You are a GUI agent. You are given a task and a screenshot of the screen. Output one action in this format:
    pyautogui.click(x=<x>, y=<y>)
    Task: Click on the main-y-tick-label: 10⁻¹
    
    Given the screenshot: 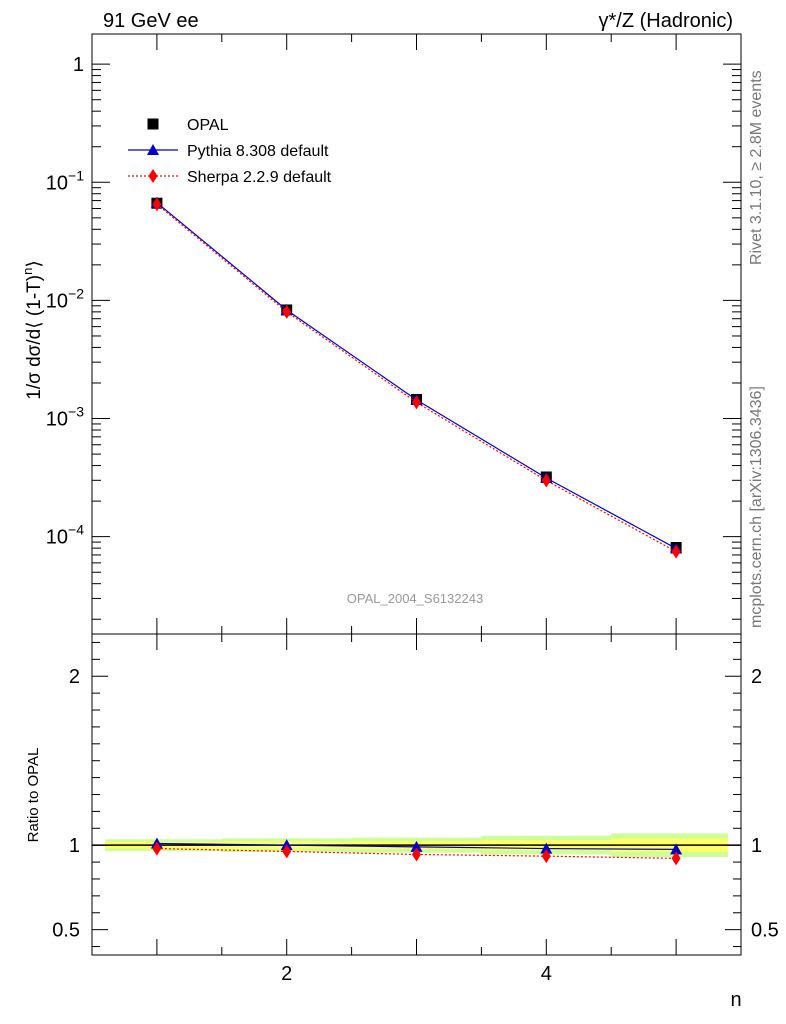 What is the action you would take?
    pyautogui.click(x=65, y=180)
    